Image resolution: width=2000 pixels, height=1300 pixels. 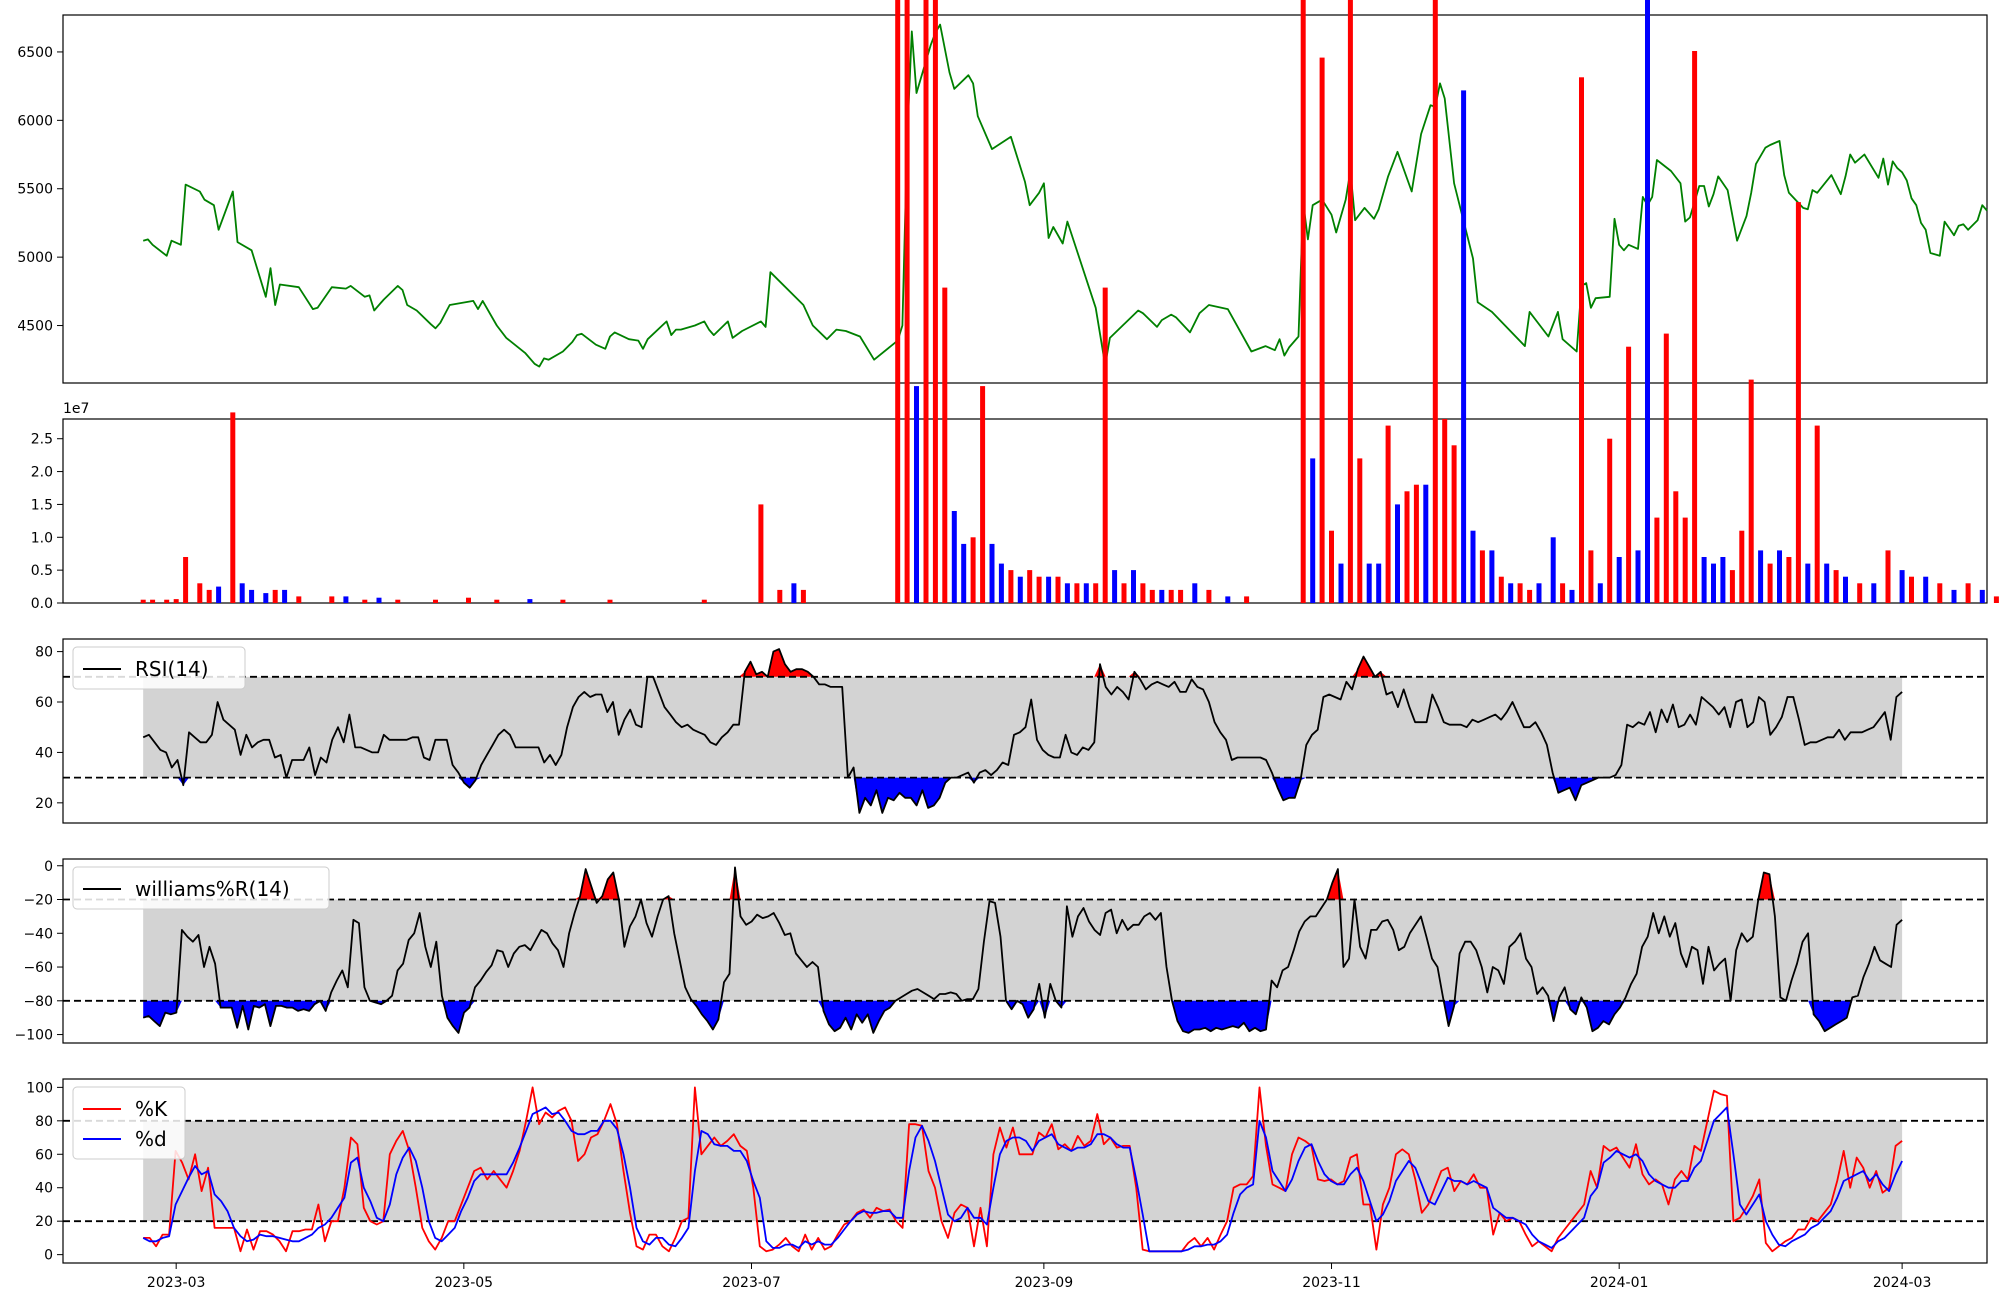 I want to click on legend-label: williams%R(14), so click(x=212, y=889).